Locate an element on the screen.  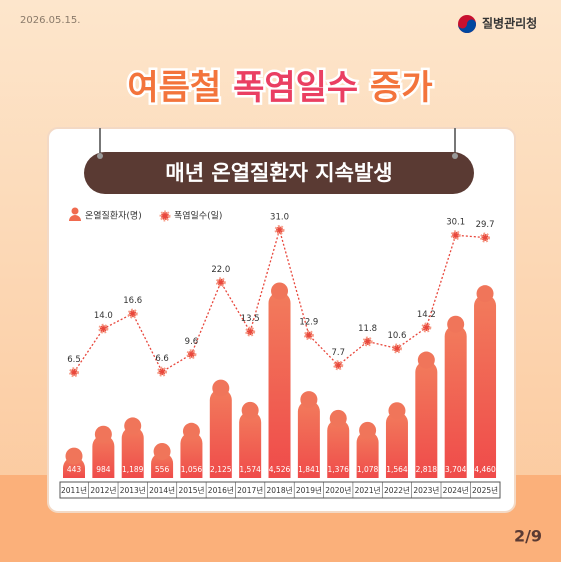
bar-value-label: 1,189 is located at coordinates (133, 469).